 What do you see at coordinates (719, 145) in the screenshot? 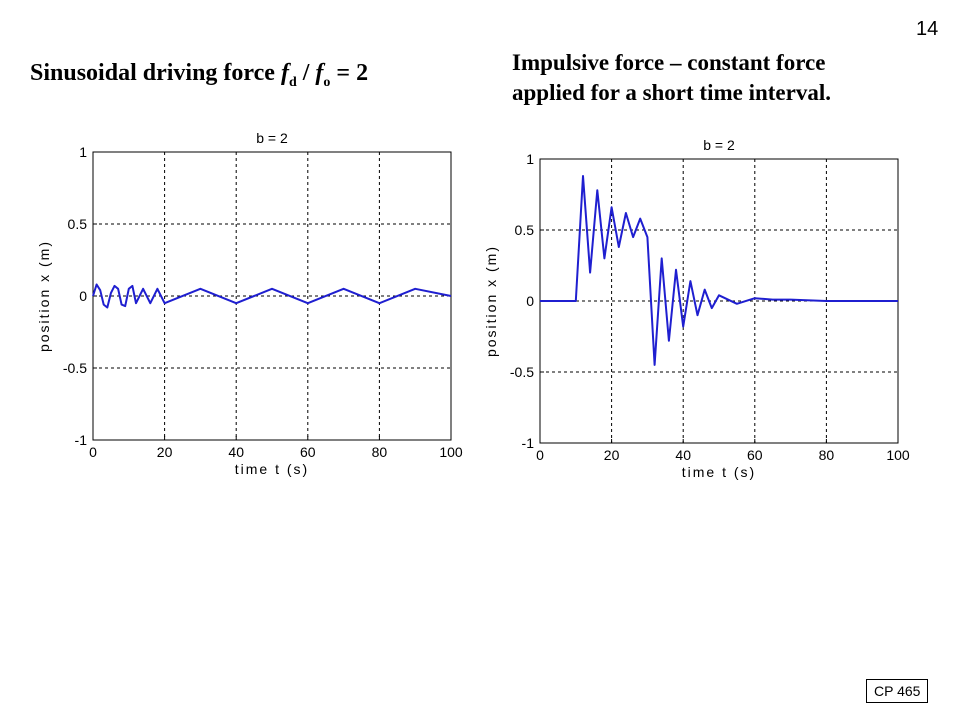
I see `impulsive-chart-title: b = 2` at bounding box center [719, 145].